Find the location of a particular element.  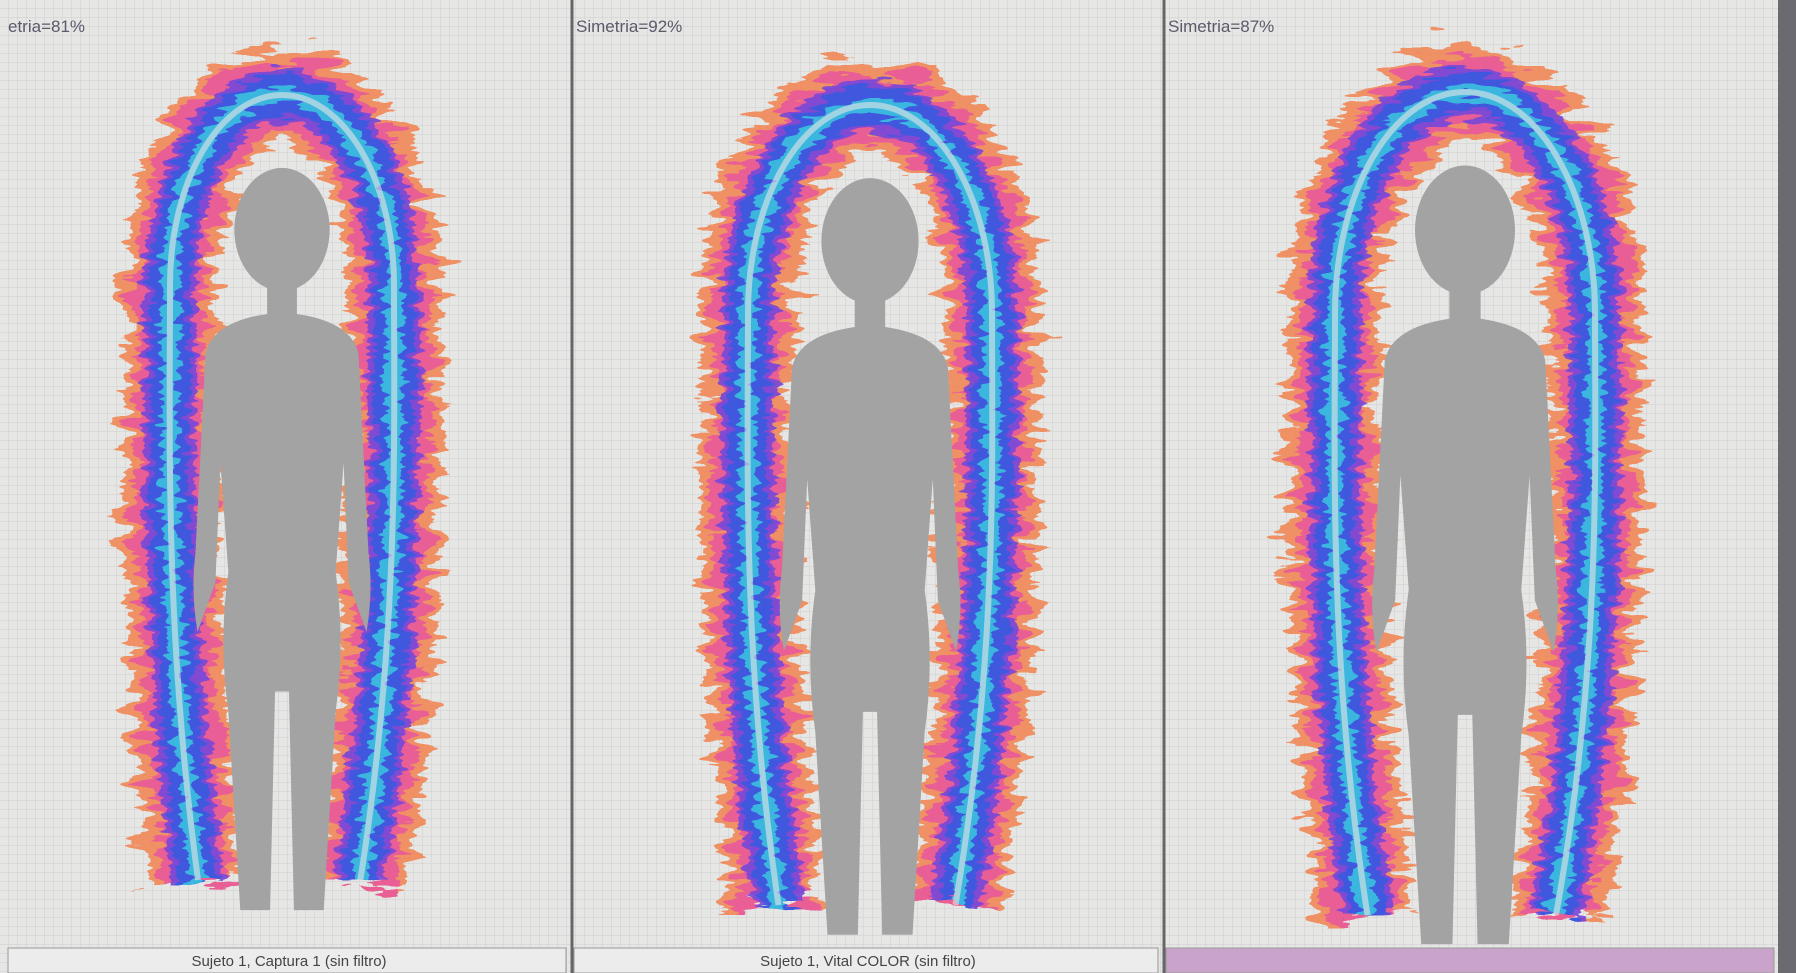

caption: Sujeto 1, Captura 1 (sin filtro) is located at coordinates (288, 961).